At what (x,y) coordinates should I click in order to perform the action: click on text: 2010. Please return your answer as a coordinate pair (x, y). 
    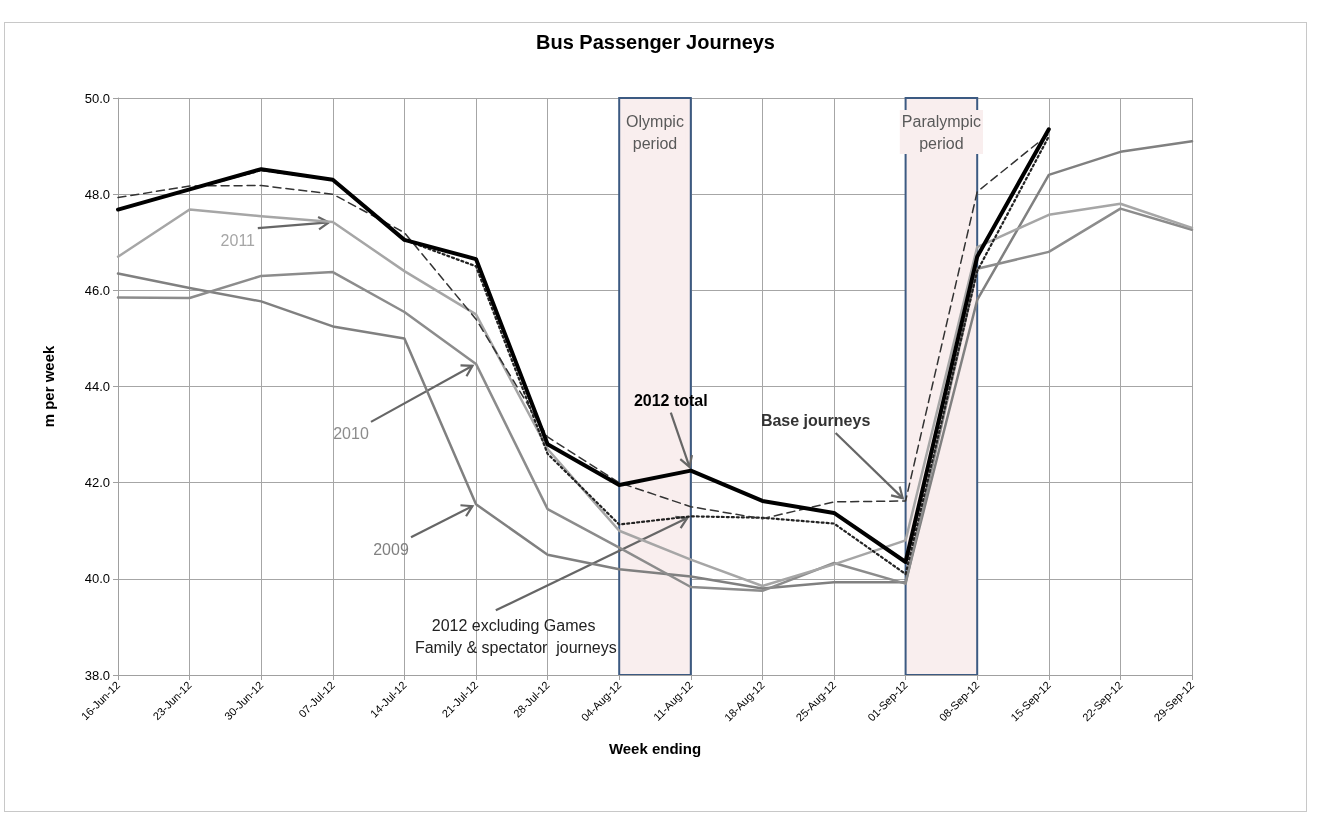
    Looking at the image, I should click on (351, 434).